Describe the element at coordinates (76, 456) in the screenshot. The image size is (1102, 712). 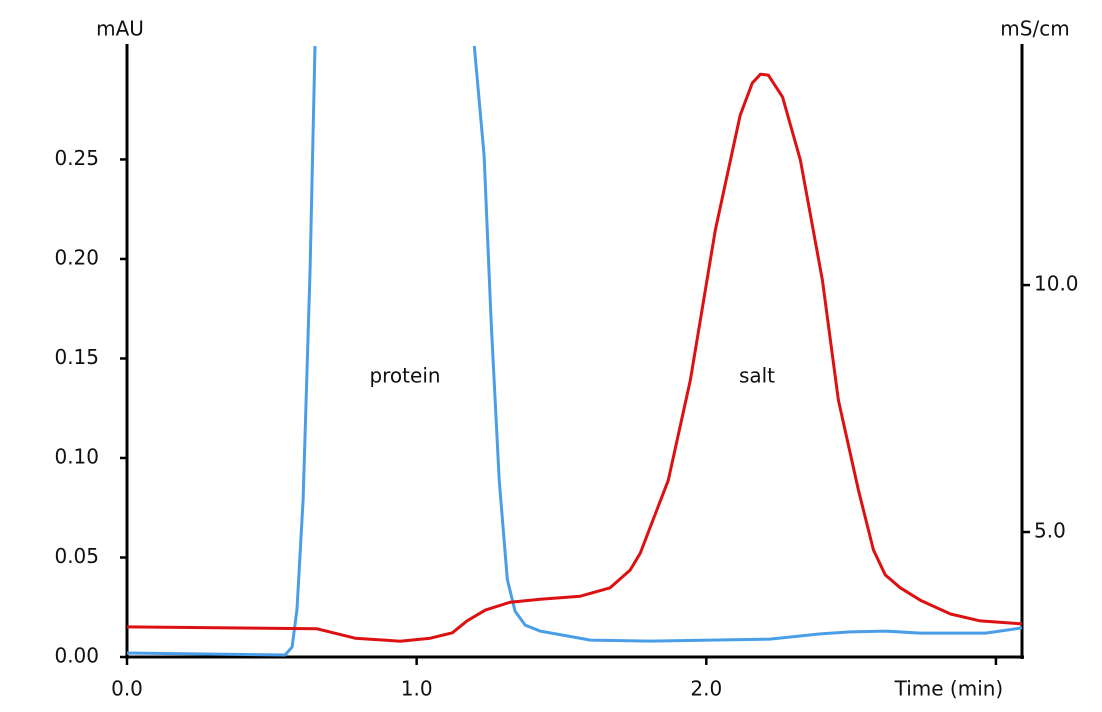
I see `y-tick-label: 0.10` at that location.